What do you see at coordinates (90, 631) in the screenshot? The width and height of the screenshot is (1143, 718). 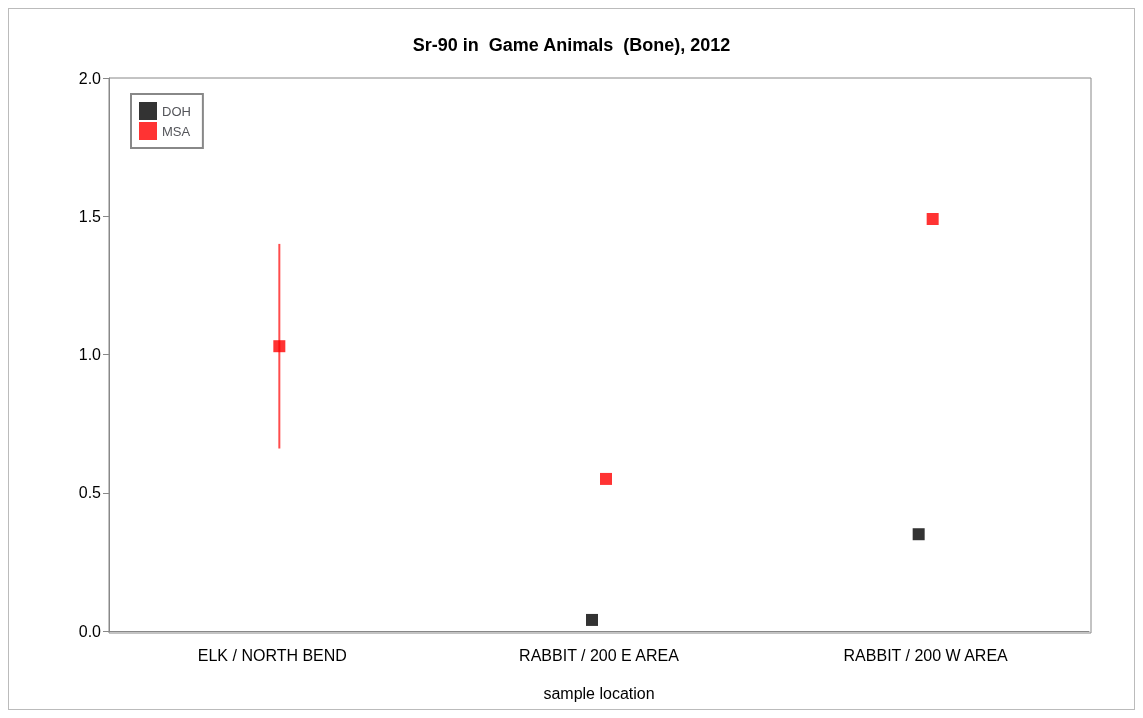 I see `y-tick-label: 0.0` at bounding box center [90, 631].